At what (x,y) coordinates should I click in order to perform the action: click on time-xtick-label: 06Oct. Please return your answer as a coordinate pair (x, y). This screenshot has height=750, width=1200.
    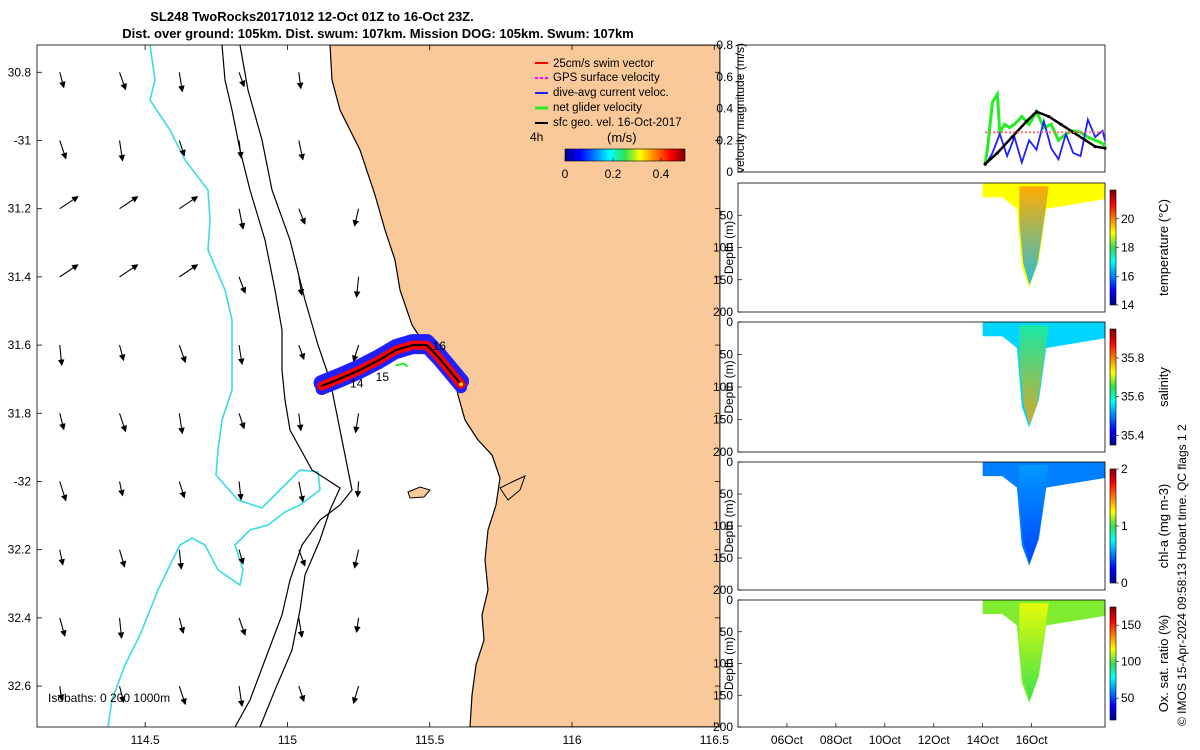
    Looking at the image, I should click on (787, 740).